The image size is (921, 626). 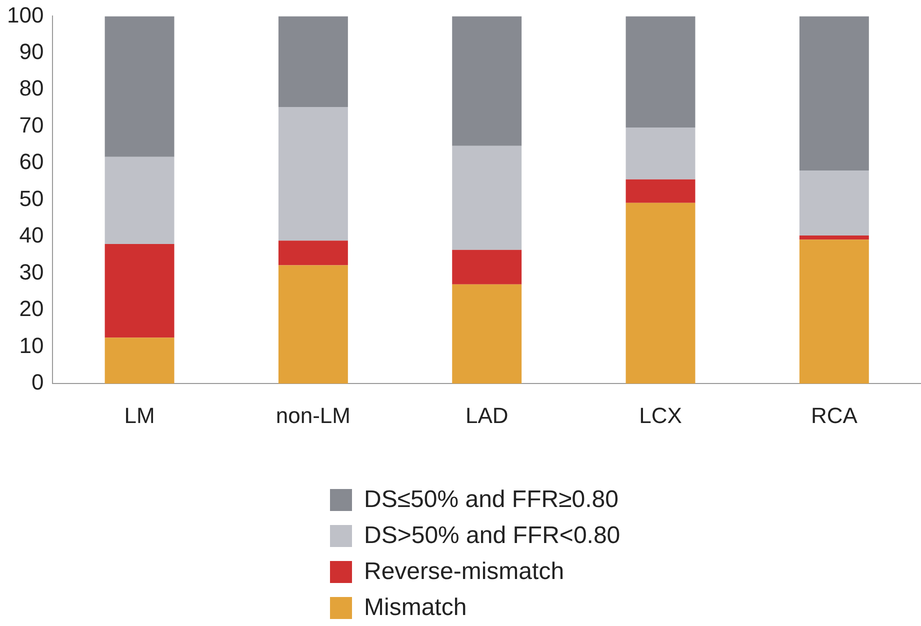 I want to click on x-tick-label: LCX, so click(x=660, y=415).